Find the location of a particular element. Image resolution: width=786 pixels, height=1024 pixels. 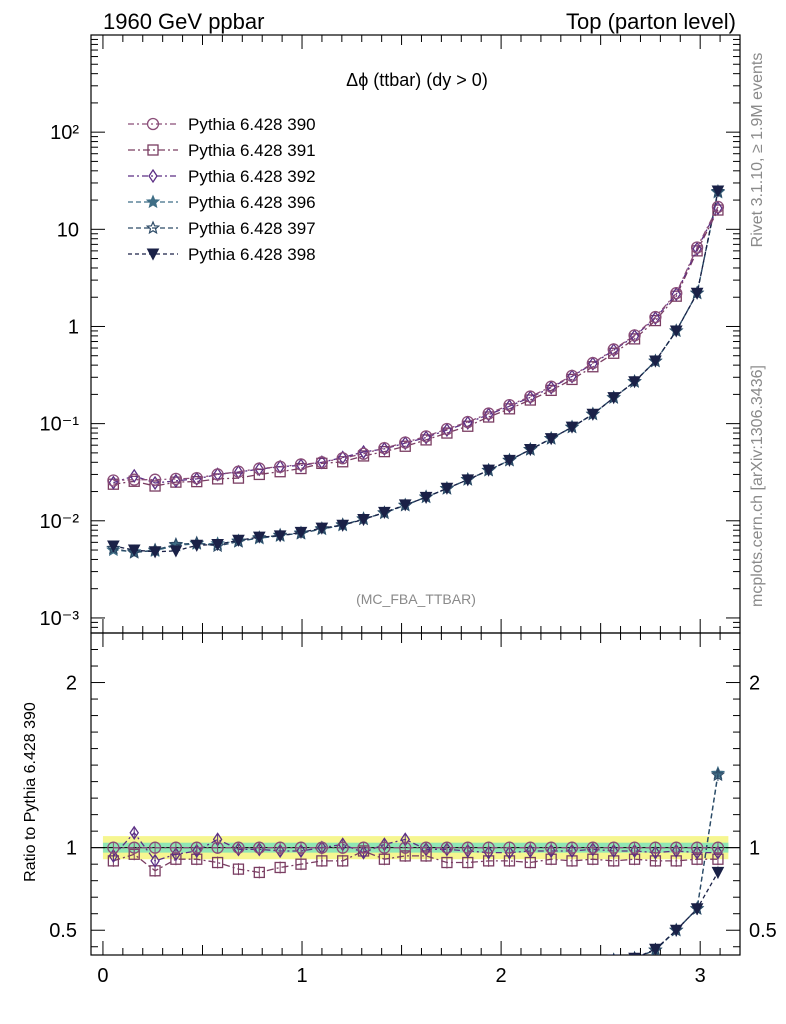

ratio-line is located at coordinates (680, 864).